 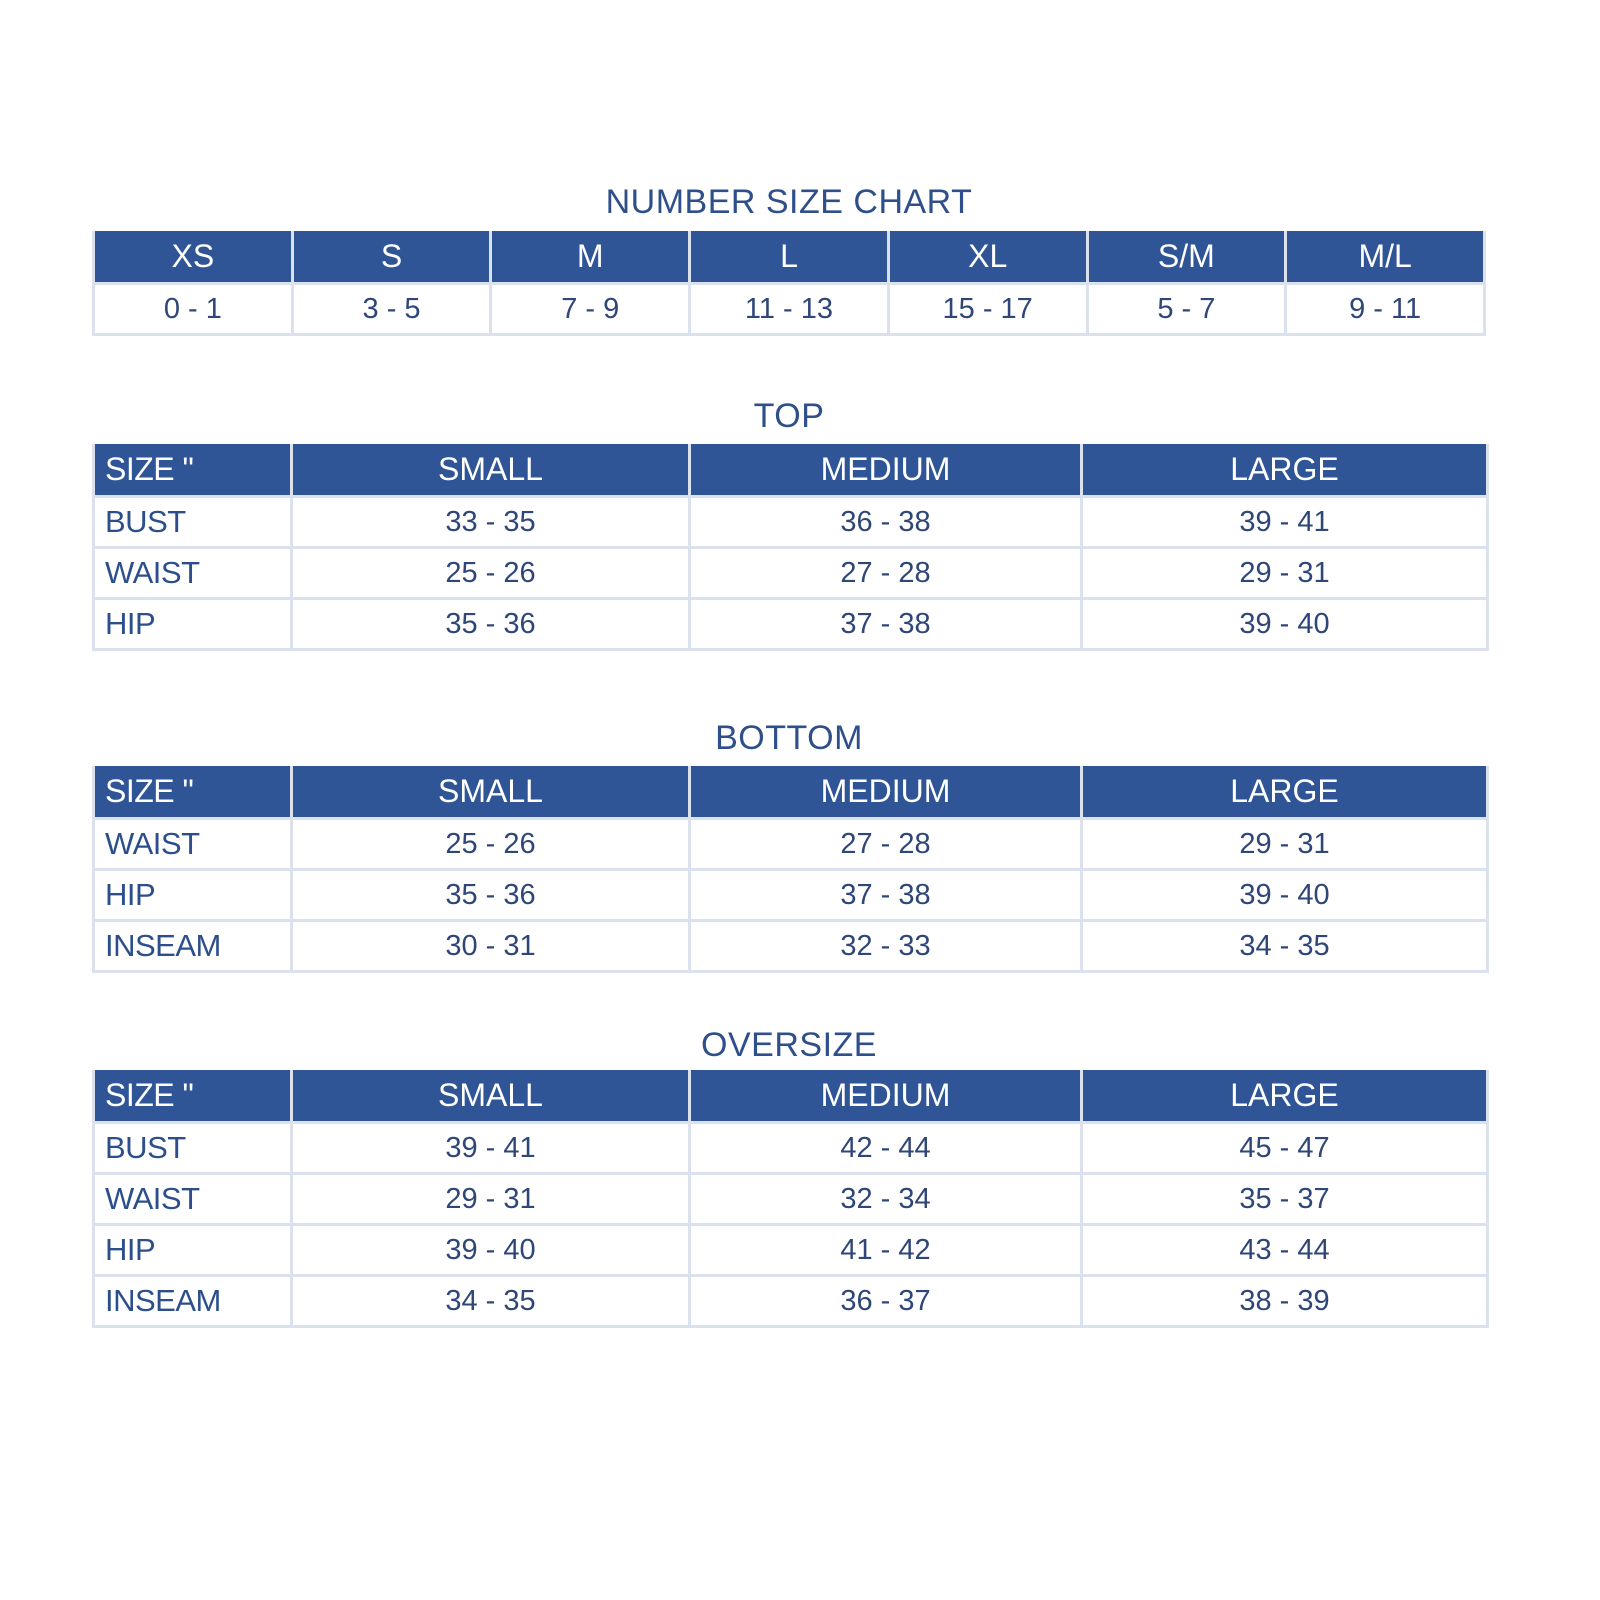 I want to click on measurement-value: 41 - 42, so click(x=885, y=1250).